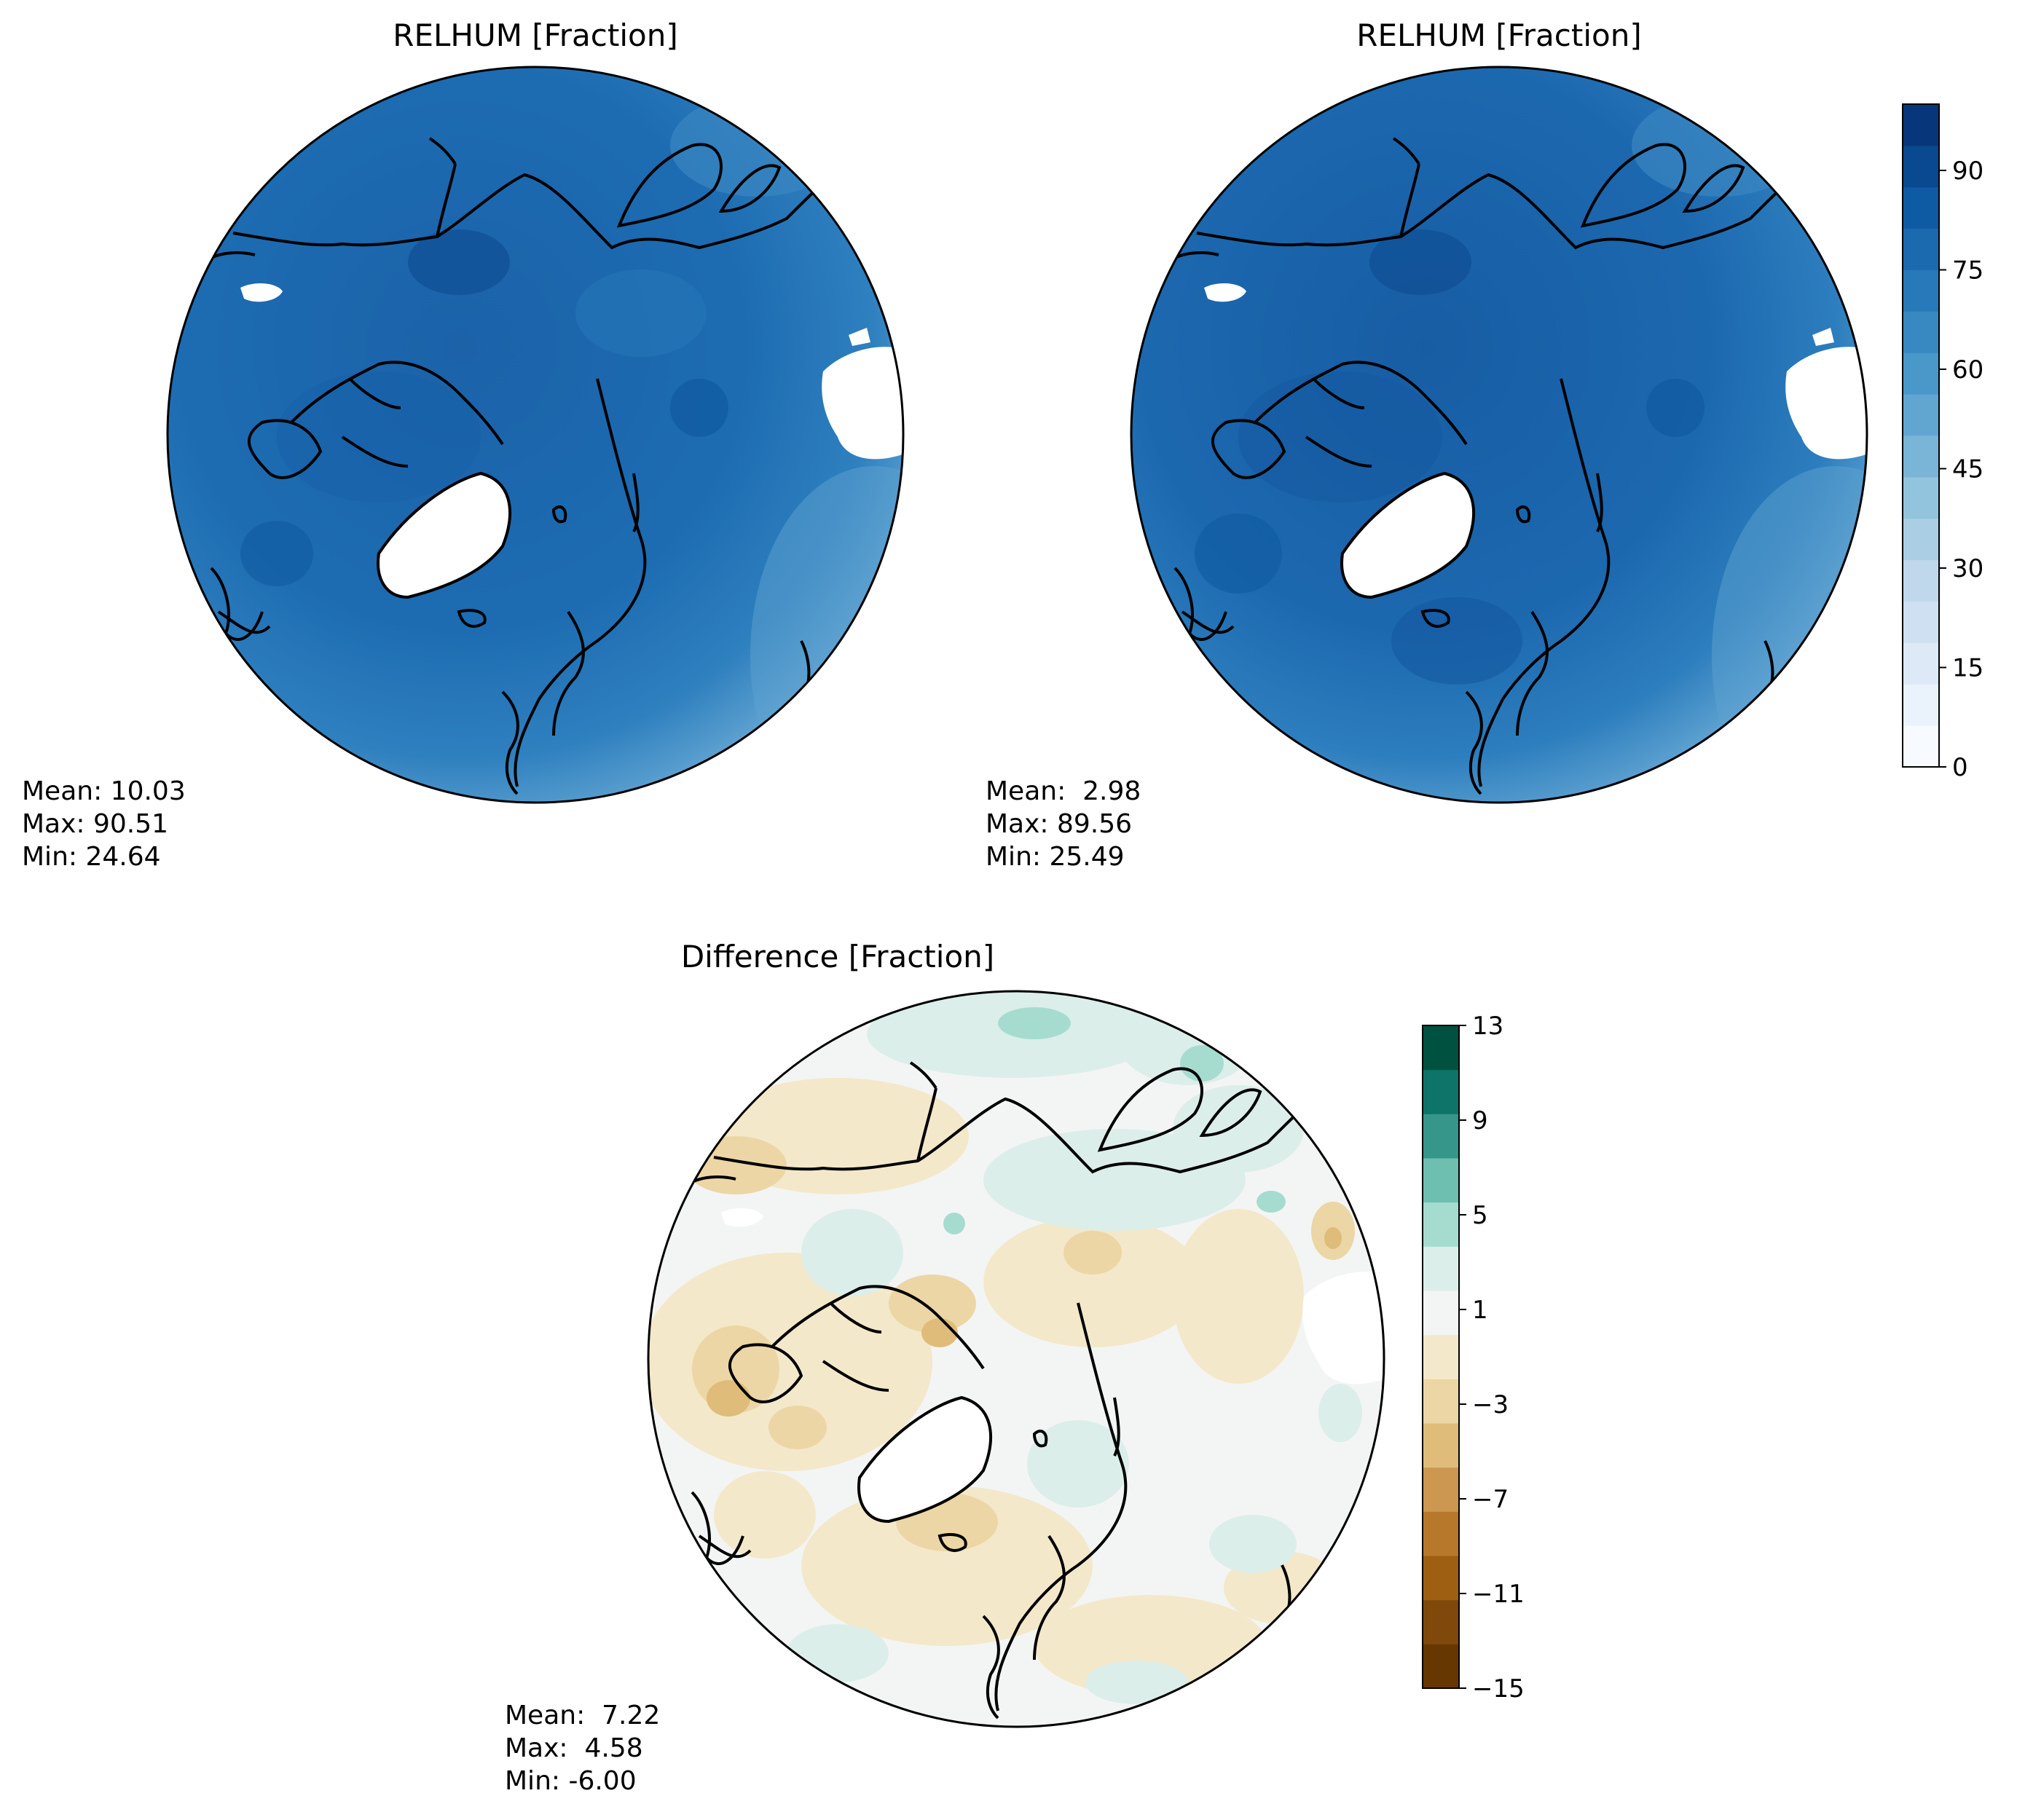  I want to click on relhum-colorbar: 0 15 30 45 60 75 90, so click(1942, 442).